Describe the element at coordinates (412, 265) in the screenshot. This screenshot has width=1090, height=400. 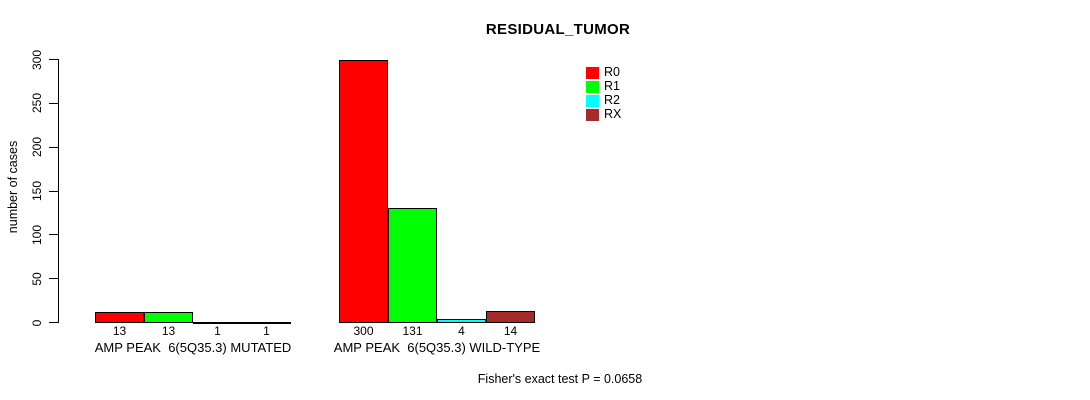
I see `bar-r1-group1` at that location.